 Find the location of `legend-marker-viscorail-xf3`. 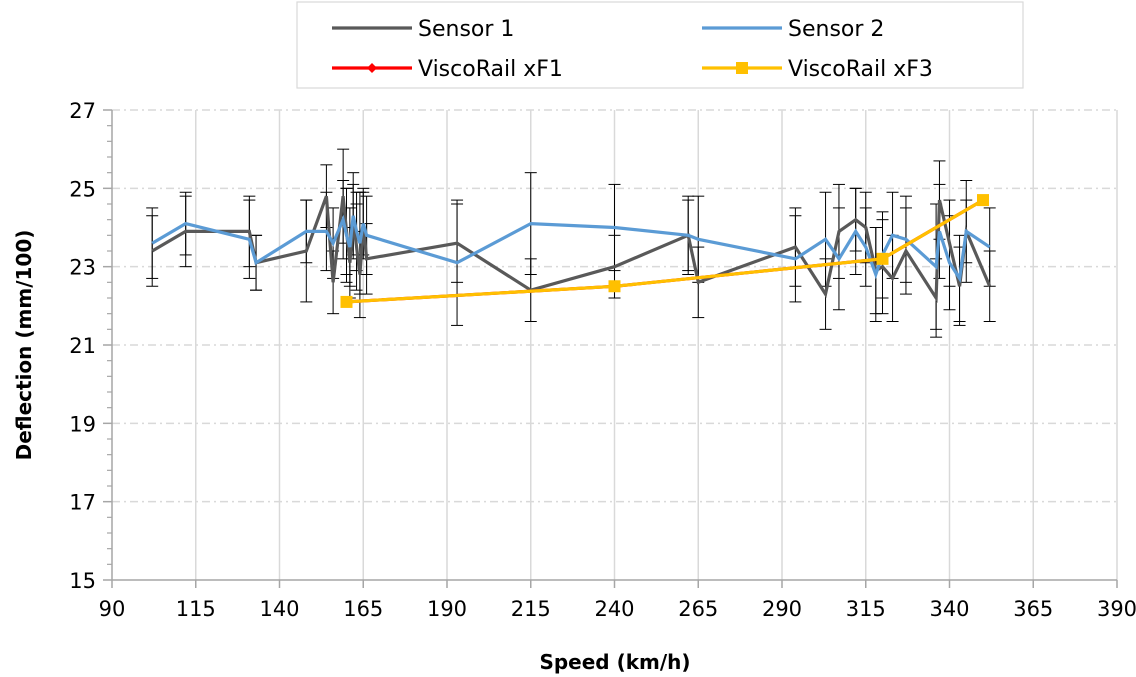

legend-marker-viscorail-xf3 is located at coordinates (742, 68).